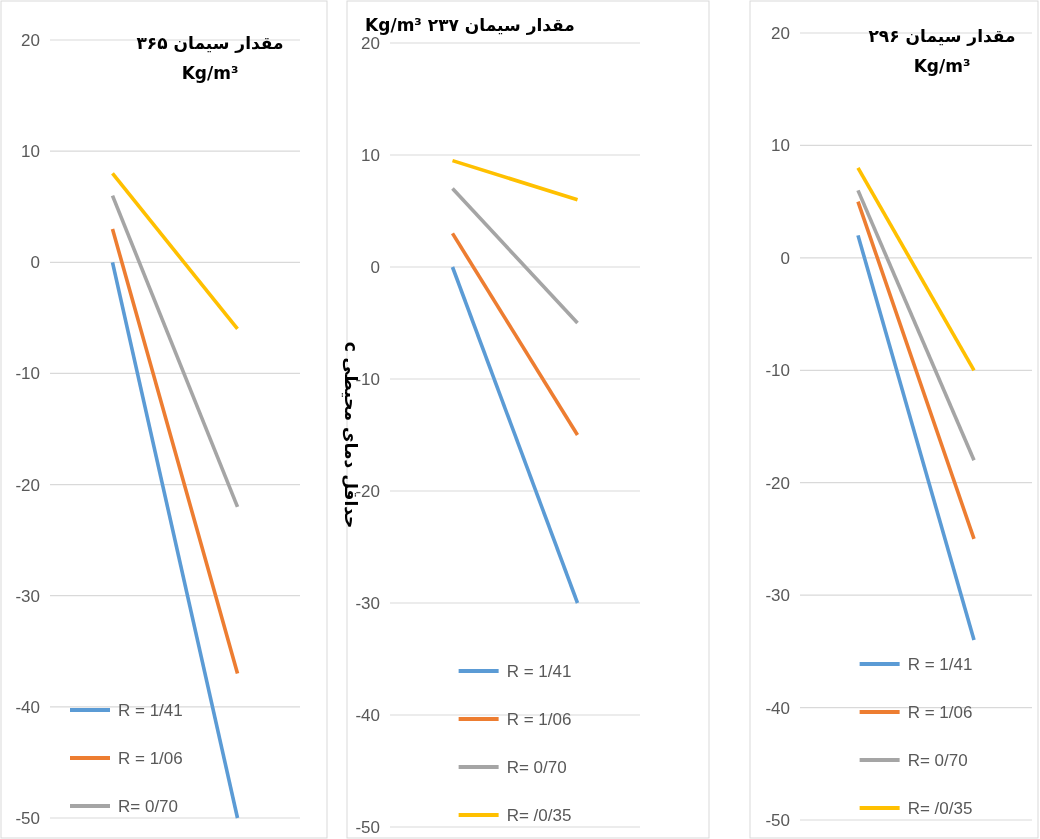 The width and height of the screenshot is (1040, 839). What do you see at coordinates (942, 51) in the screenshot?
I see `text: مقدار سیمان ۲۹۶ Kg/m³` at bounding box center [942, 51].